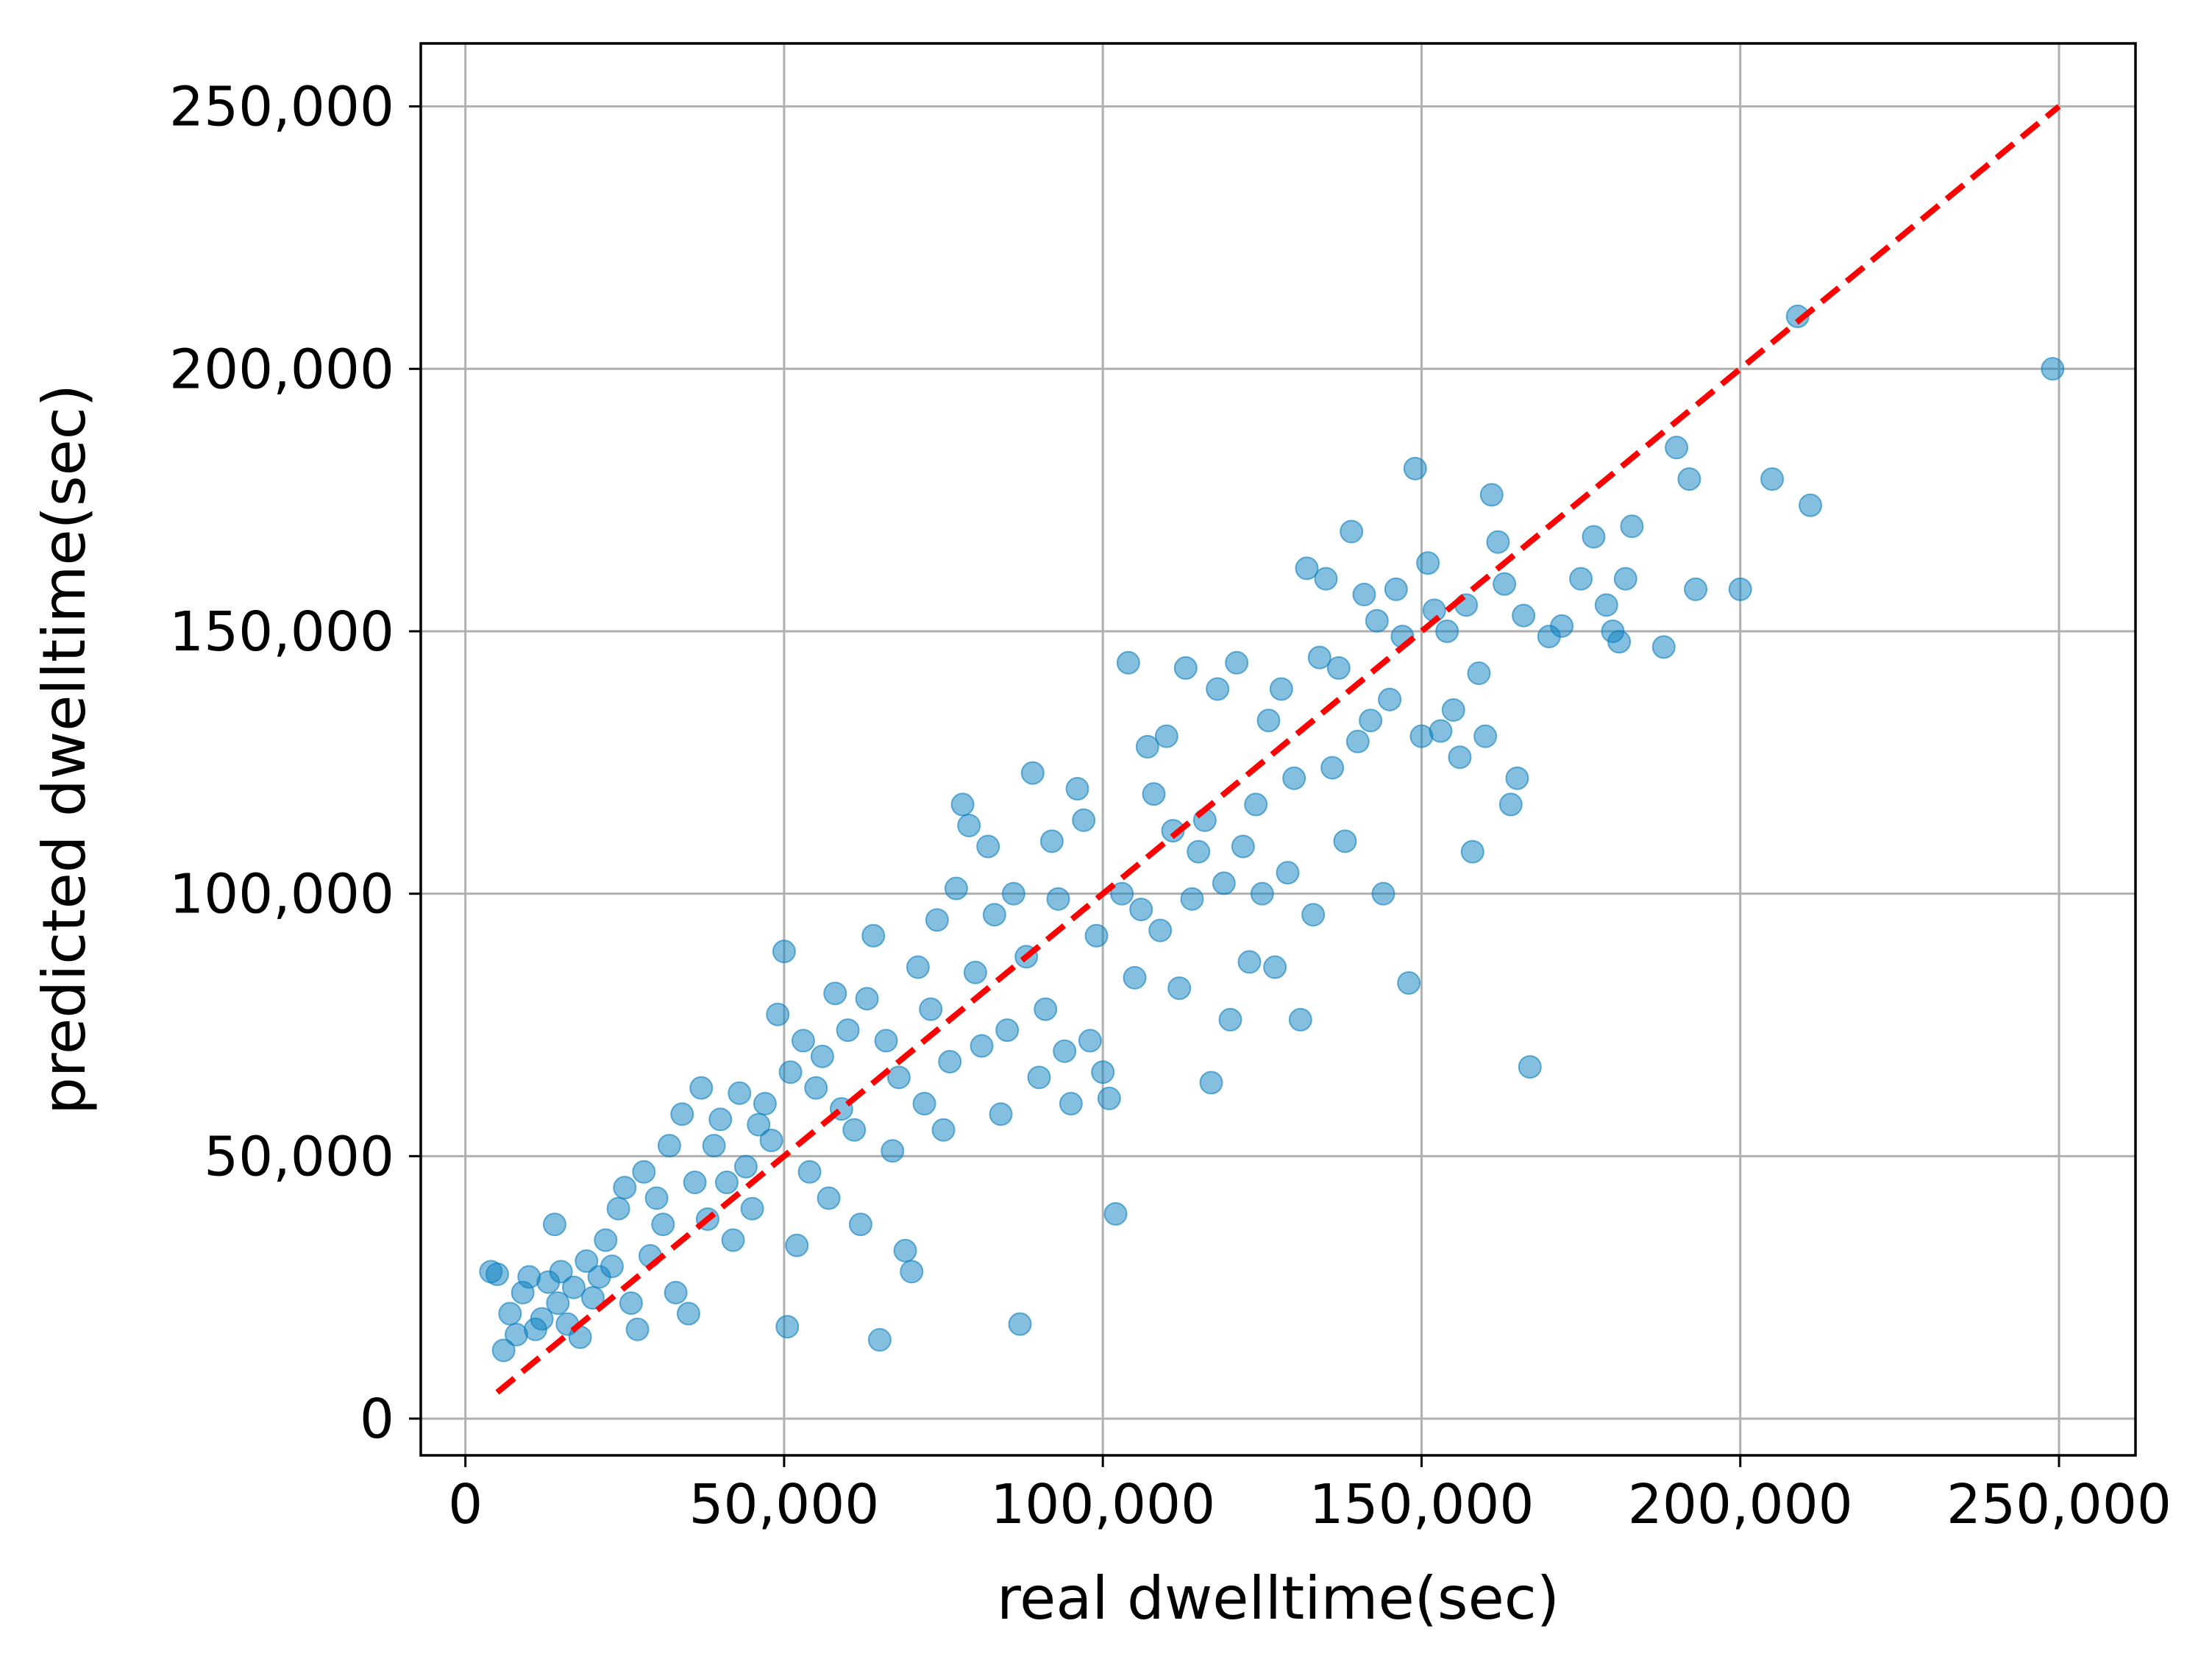  I want to click on x-axis-label: real dwelltime(sec), so click(1278, 1599).